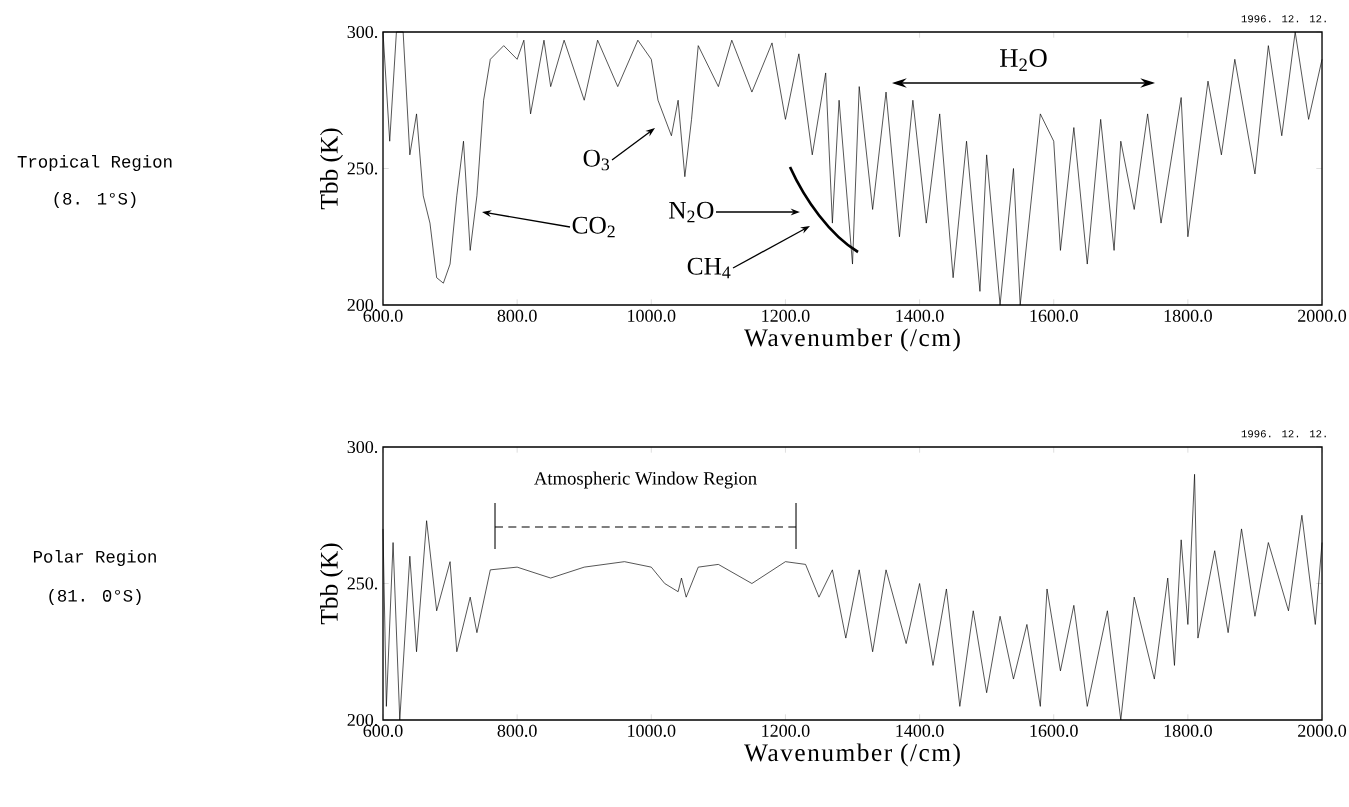 The image size is (1349, 807). What do you see at coordinates (596, 160) in the screenshot?
I see `annotation: O$_{3}$` at bounding box center [596, 160].